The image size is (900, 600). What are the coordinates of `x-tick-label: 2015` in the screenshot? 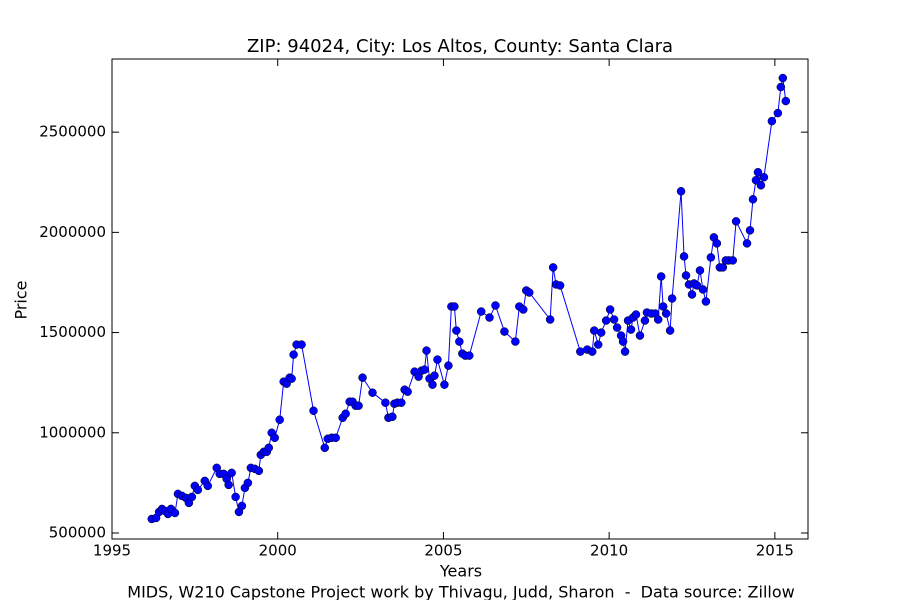 It's located at (775, 551).